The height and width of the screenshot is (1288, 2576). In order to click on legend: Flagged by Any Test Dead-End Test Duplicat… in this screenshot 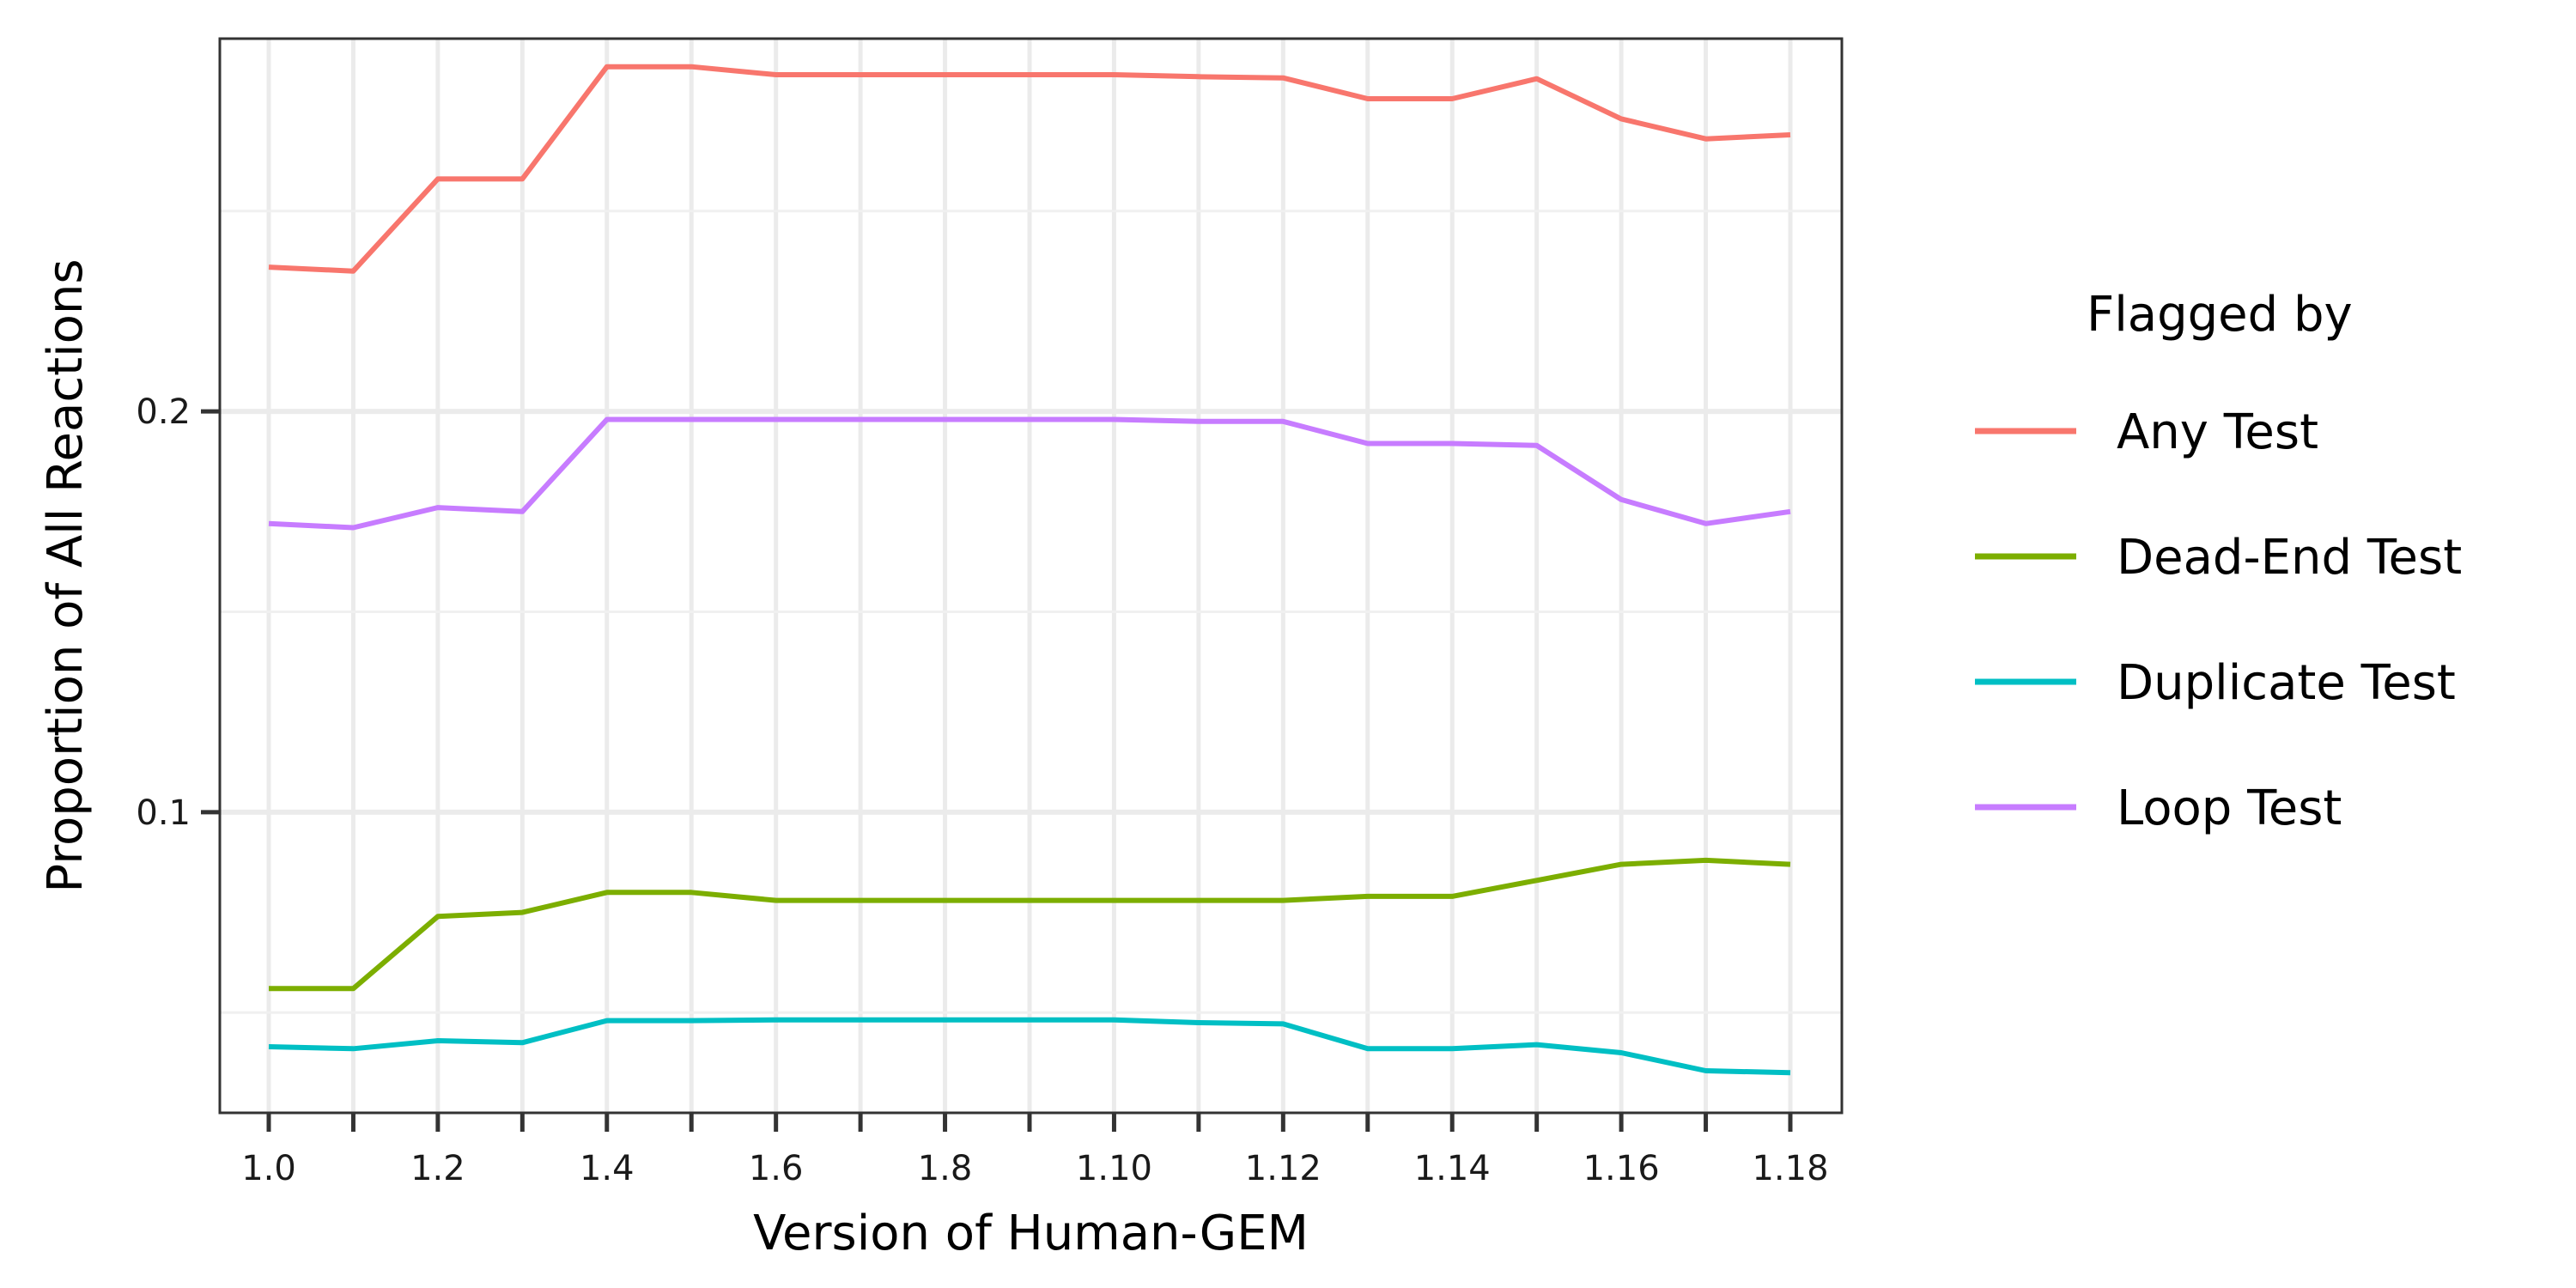, I will do `click(2218, 561)`.